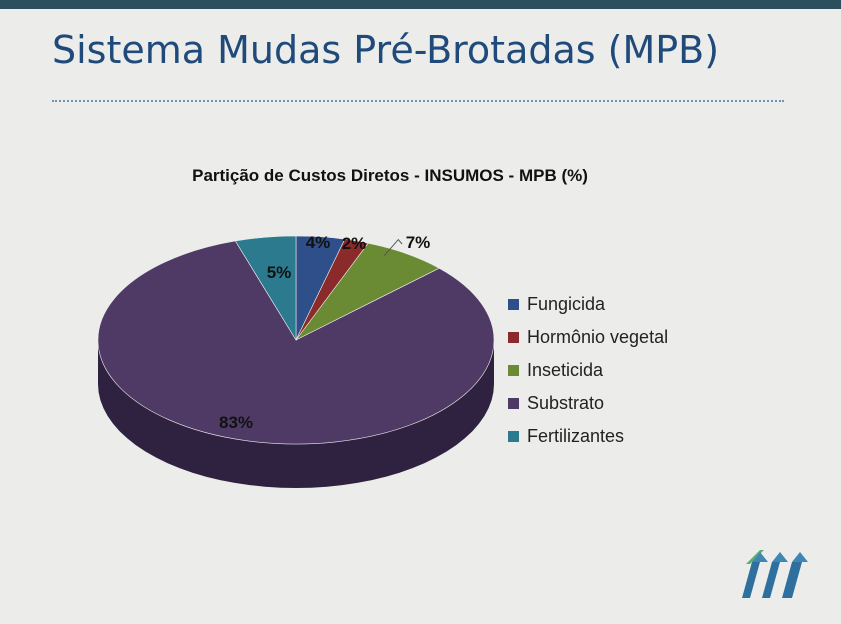 The image size is (841, 624). What do you see at coordinates (513, 403) in the screenshot?
I see `legend-swatch-substrato` at bounding box center [513, 403].